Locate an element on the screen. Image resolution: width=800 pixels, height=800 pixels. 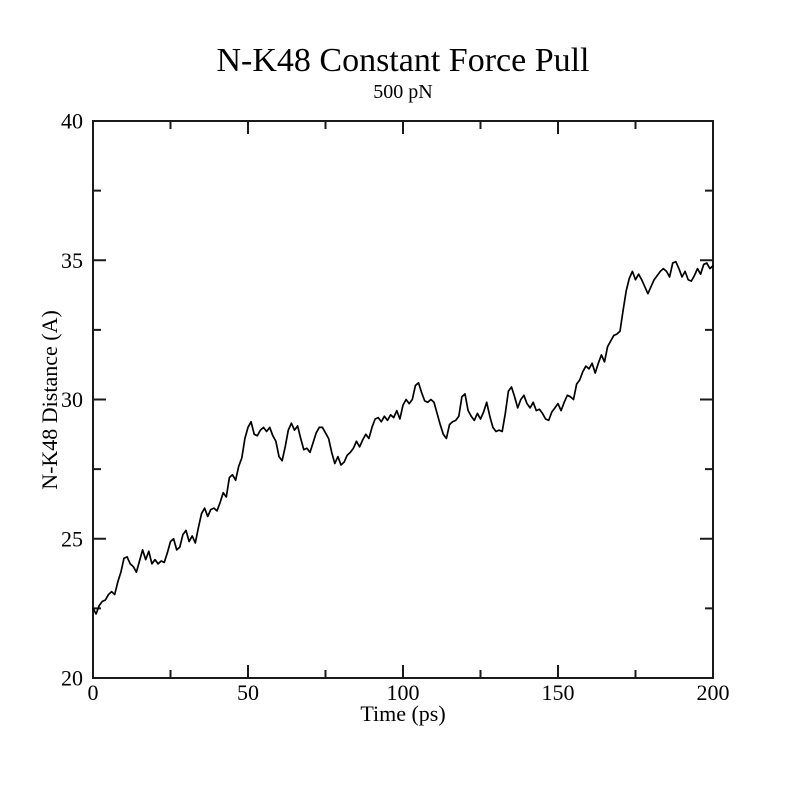
y-tick-label: 40 is located at coordinates (72, 121).